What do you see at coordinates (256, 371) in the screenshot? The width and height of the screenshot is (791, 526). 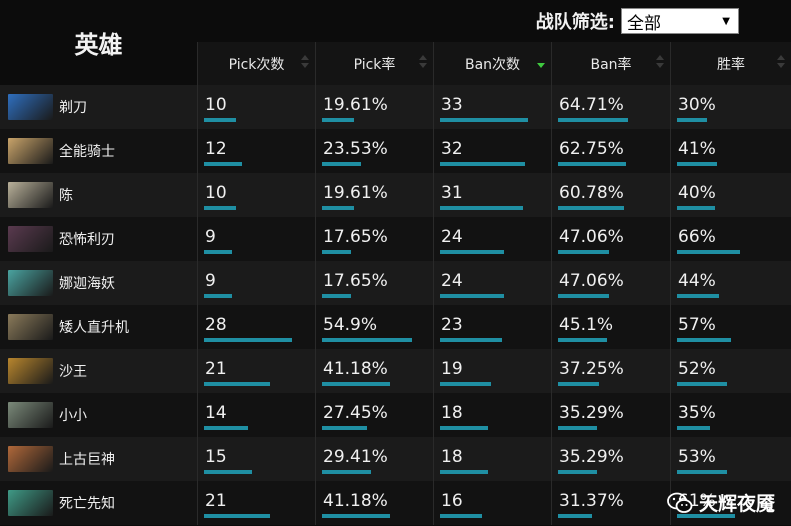 I see `cell-pick-count: 21` at bounding box center [256, 371].